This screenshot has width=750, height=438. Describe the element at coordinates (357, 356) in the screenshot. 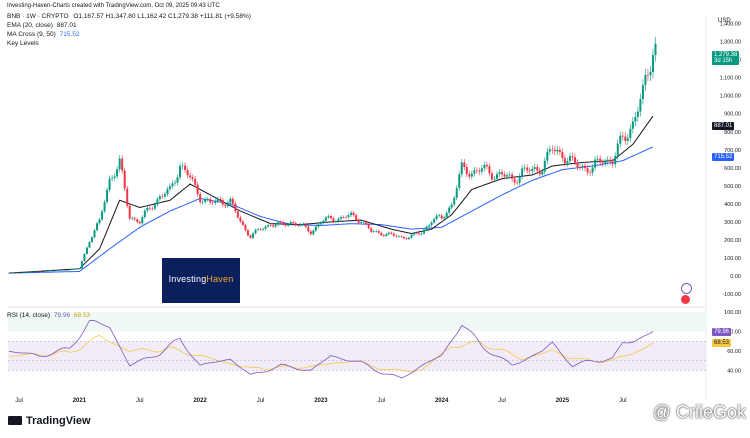

I see `rsi-band` at that location.